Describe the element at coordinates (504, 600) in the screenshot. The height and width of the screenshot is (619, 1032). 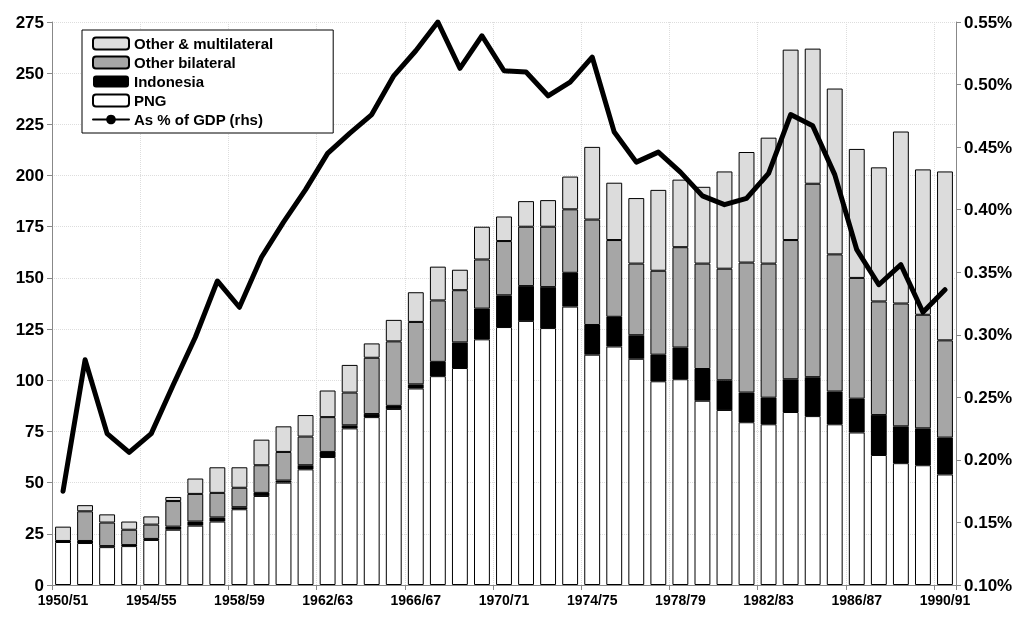
I see `x-tick-label: 1970/71` at that location.